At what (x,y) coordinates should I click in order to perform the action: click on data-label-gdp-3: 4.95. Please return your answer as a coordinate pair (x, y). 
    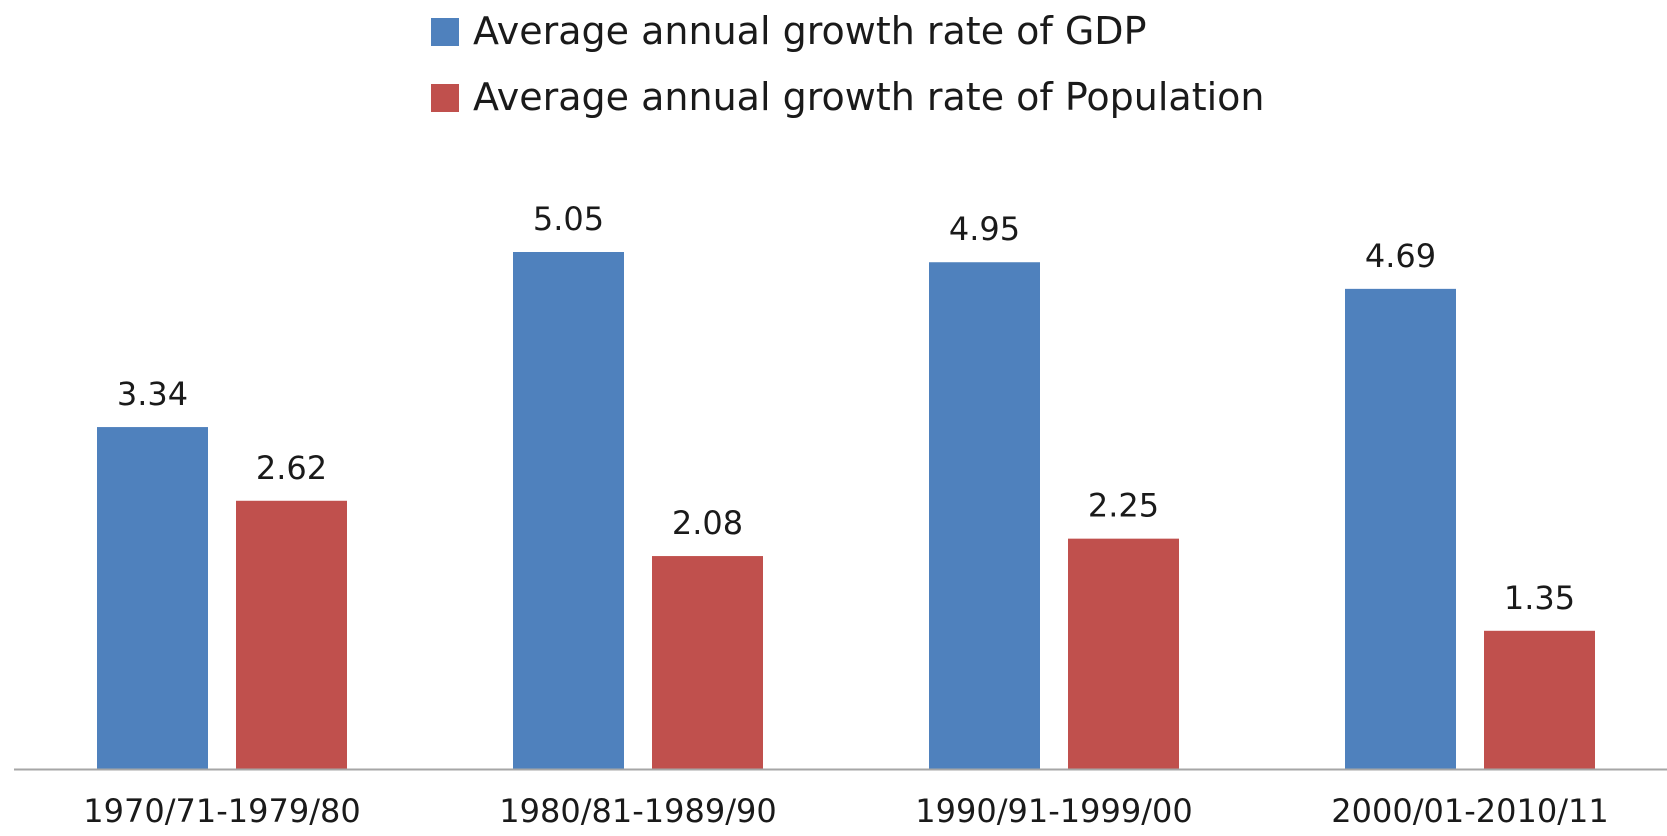
    Looking at the image, I should click on (984, 229).